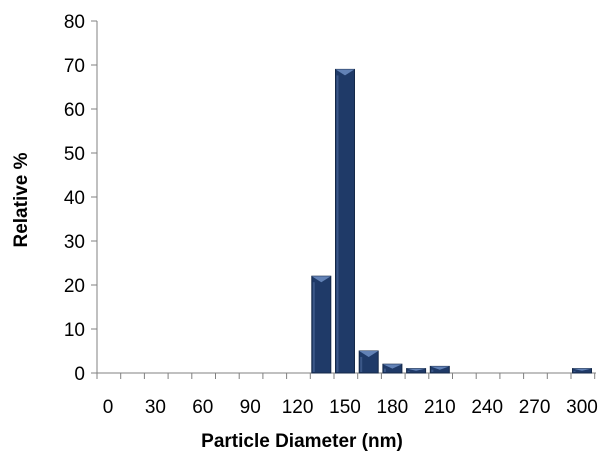 This screenshot has width=607, height=458. I want to click on x-tick-label: 120, so click(298, 407).